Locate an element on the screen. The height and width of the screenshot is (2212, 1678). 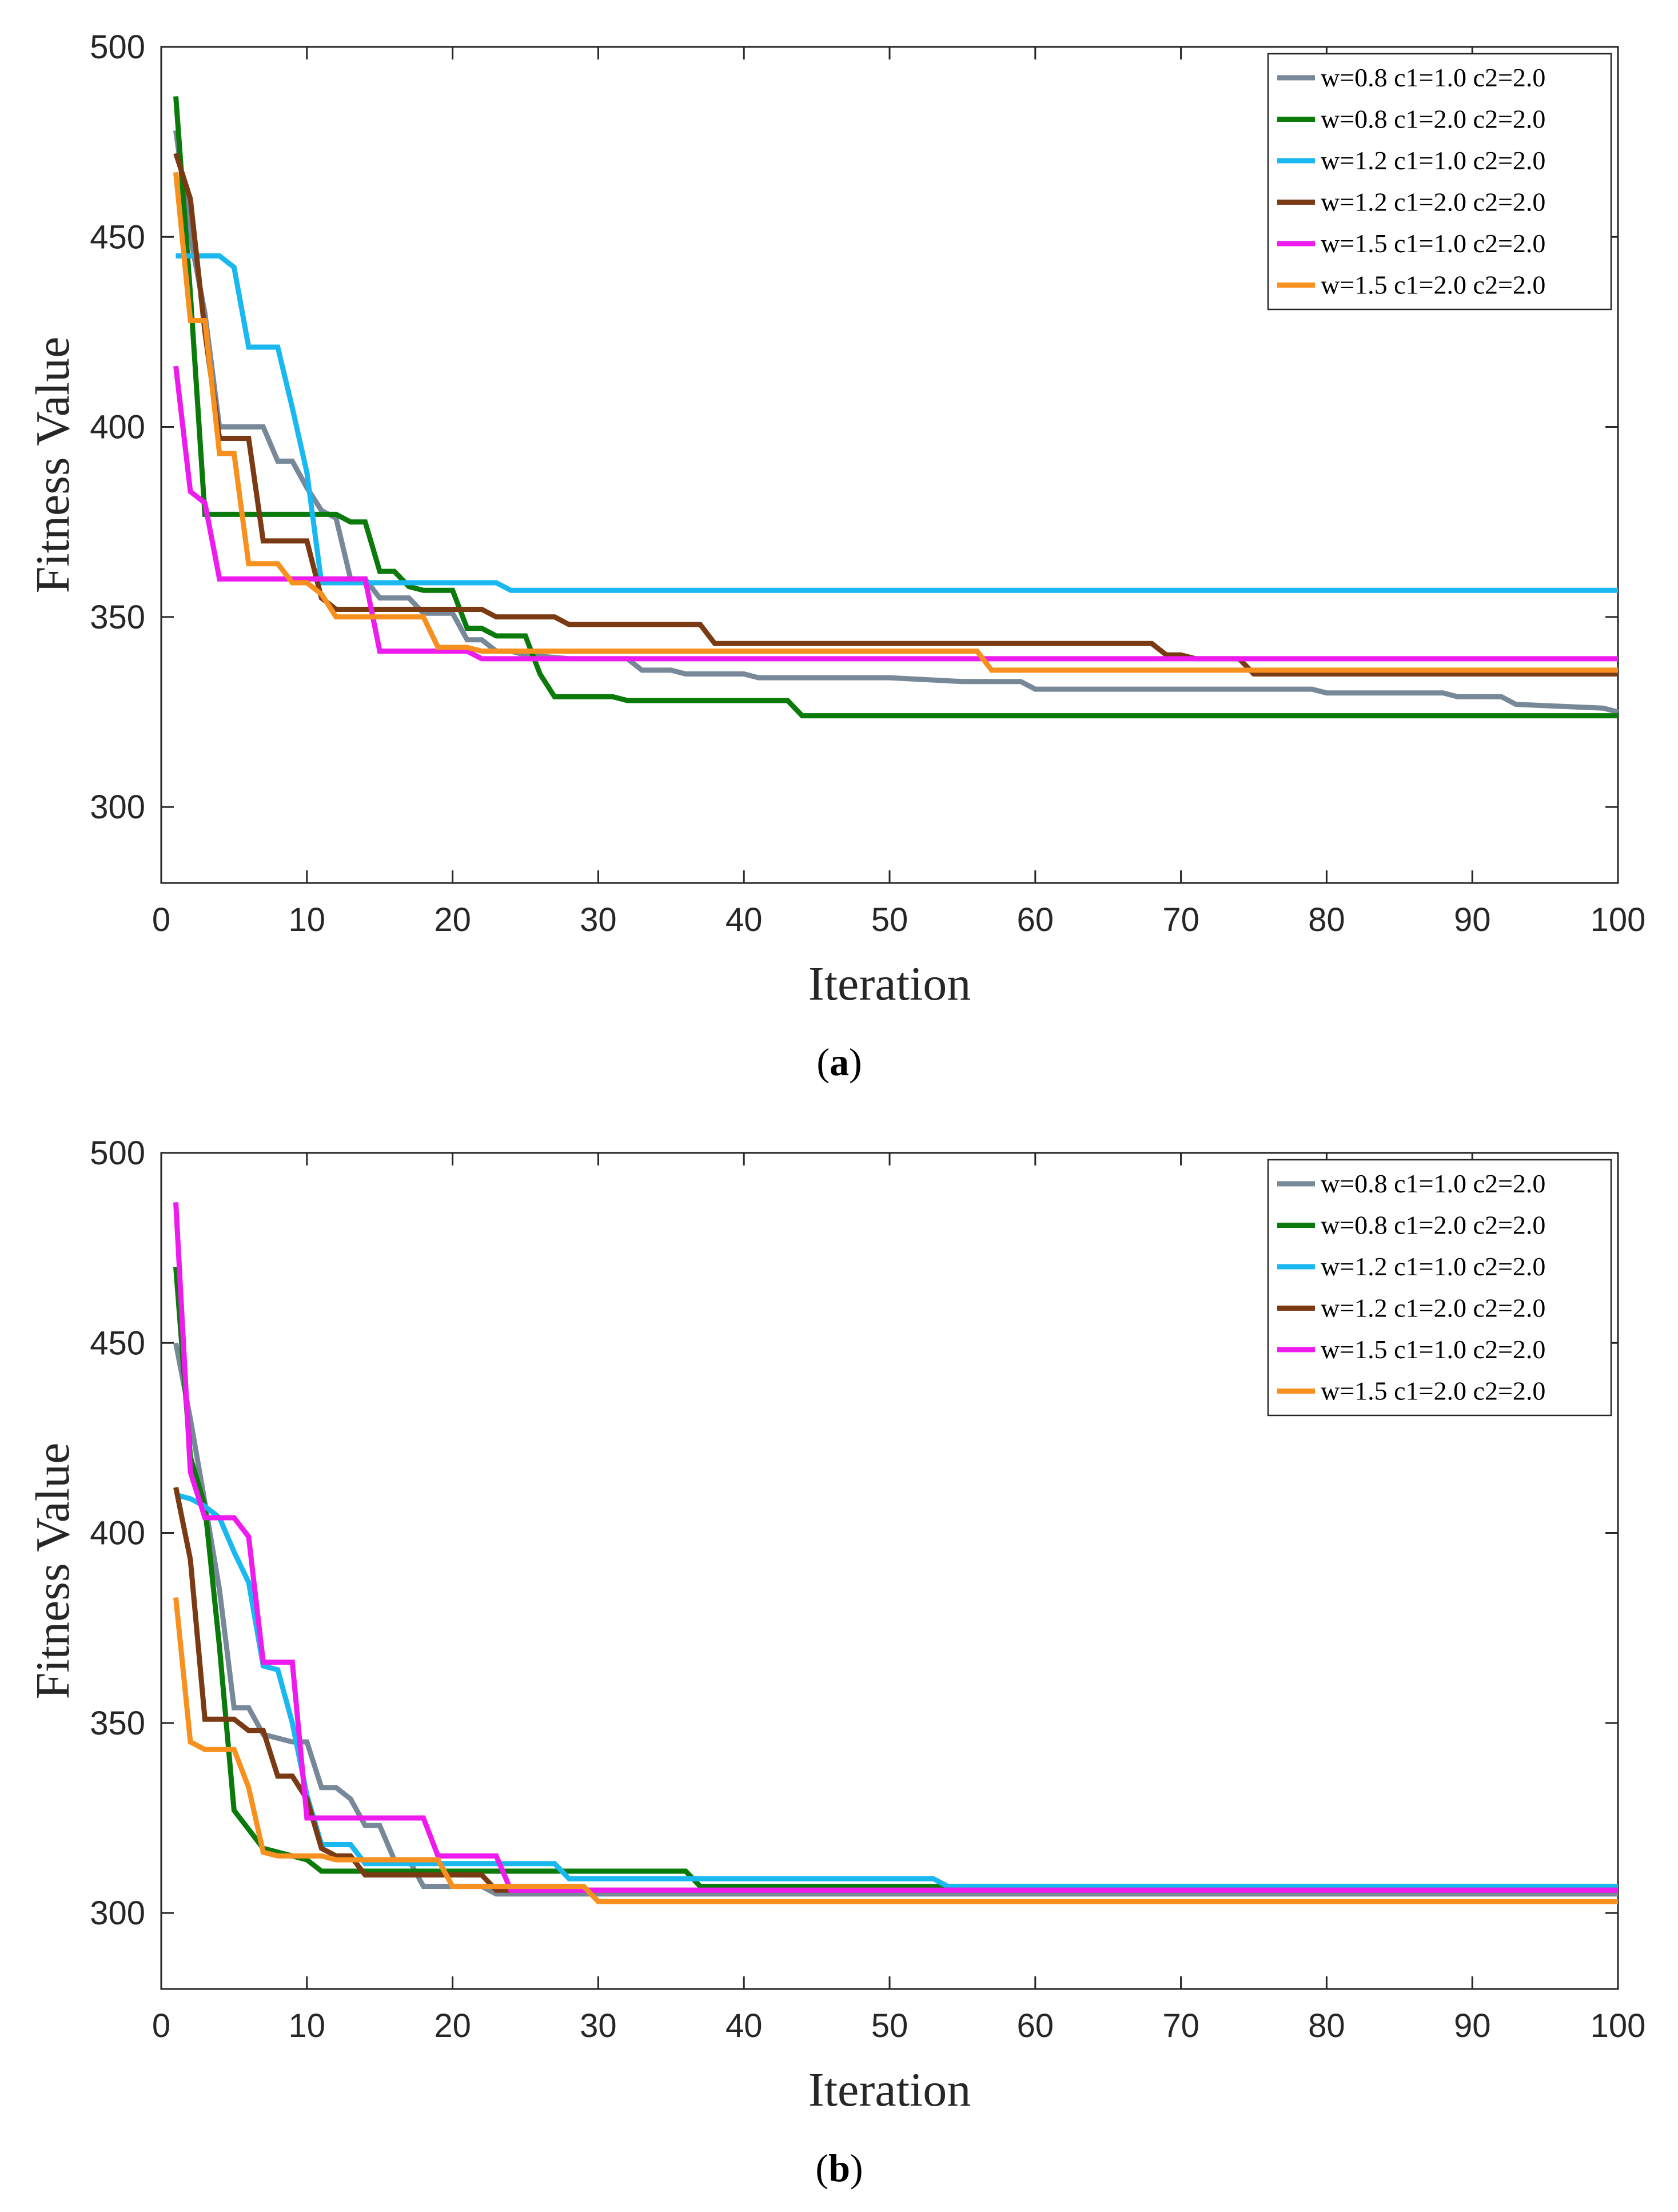
panel-caption-letter: b is located at coordinates (839, 2168).